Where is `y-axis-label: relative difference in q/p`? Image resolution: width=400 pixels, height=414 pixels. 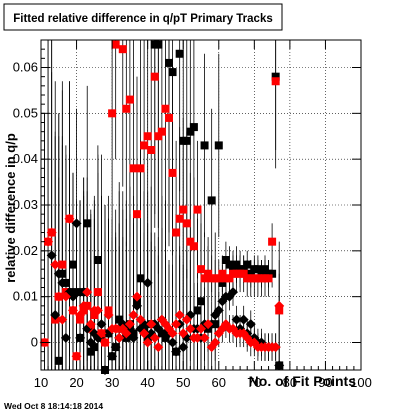
y-axis-label: relative difference in q/p is located at coordinates (10, 208).